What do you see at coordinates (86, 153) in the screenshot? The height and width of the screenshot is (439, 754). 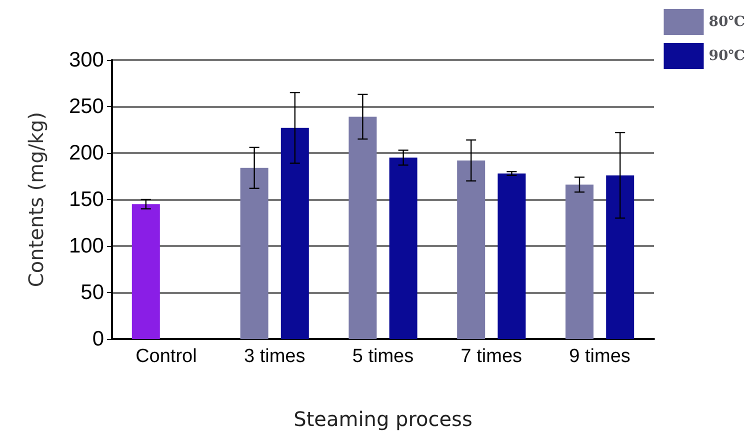 I see `y-tick-label: 200` at bounding box center [86, 153].